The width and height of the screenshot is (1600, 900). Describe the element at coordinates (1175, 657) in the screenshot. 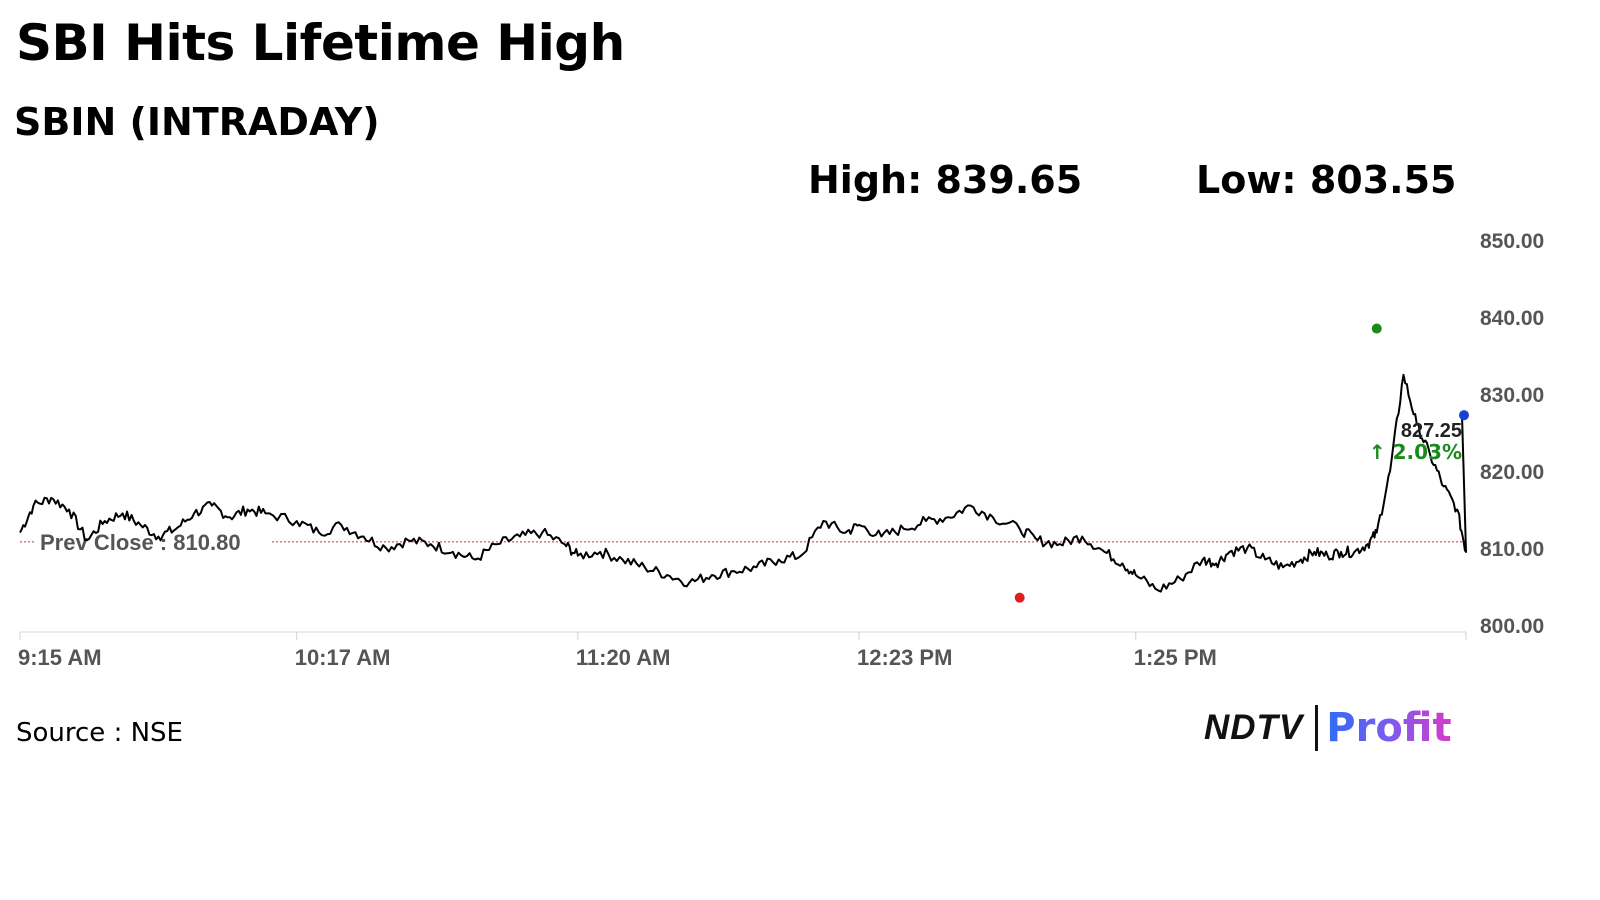

I see `x-tick-label: 1:25 PM` at that location.